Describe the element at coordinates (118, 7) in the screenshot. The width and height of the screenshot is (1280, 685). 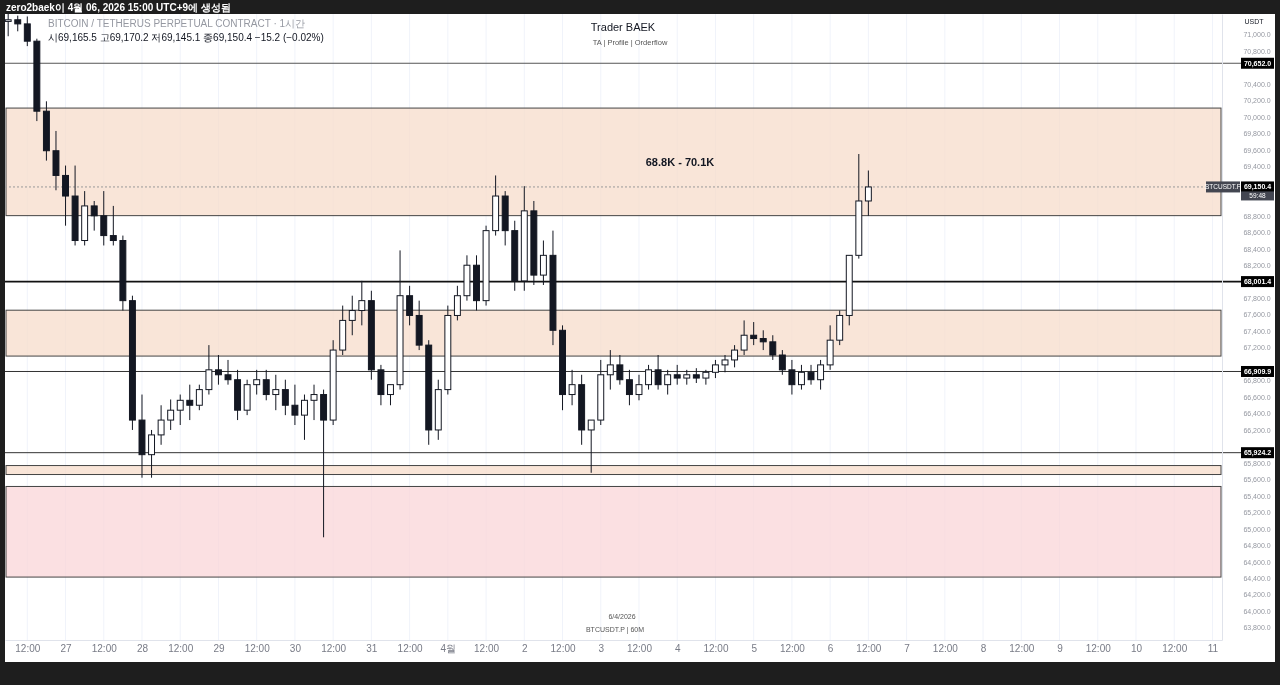
I see `text: zero2baek이 4월 06, 2026 15:00 UTC+9에 생성됨` at that location.